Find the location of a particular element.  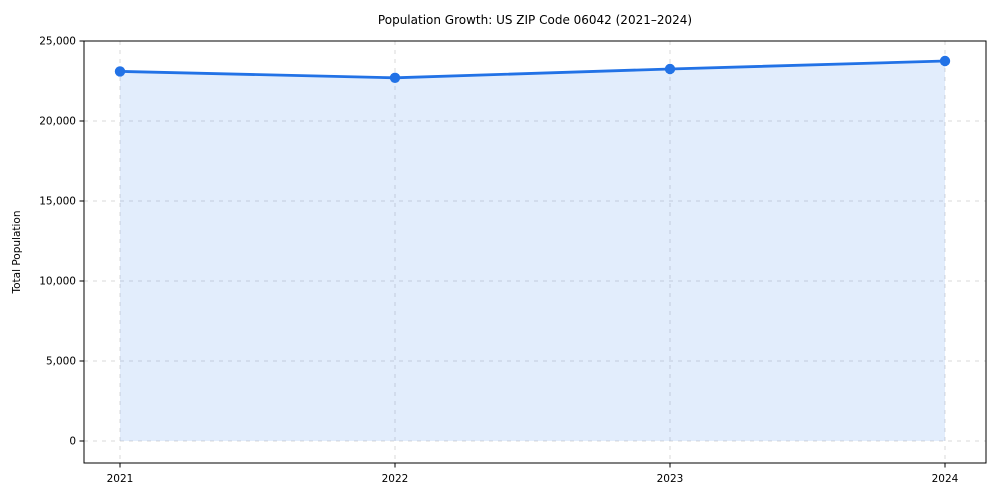

y-tick-label: 25,000 is located at coordinates (57, 42).